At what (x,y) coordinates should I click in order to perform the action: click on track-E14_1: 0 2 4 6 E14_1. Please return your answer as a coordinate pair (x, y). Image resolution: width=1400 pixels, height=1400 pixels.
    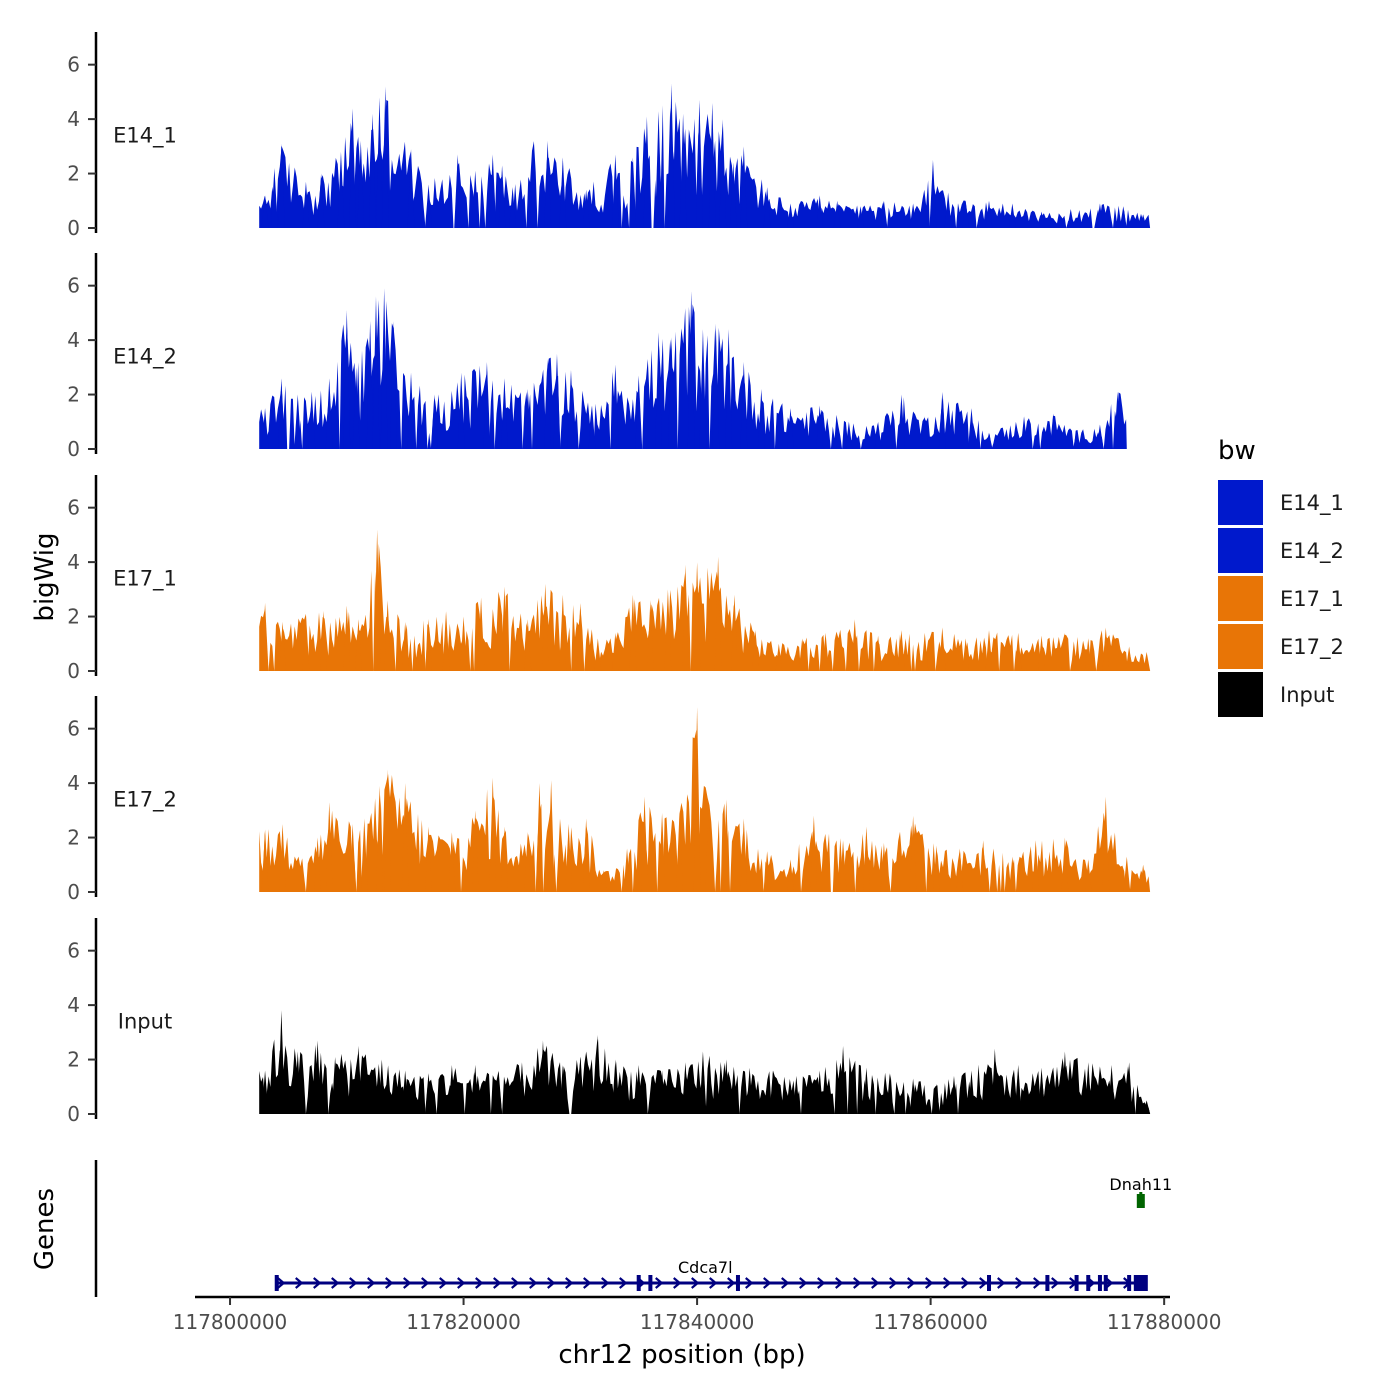
    Looking at the image, I should click on (609, 136).